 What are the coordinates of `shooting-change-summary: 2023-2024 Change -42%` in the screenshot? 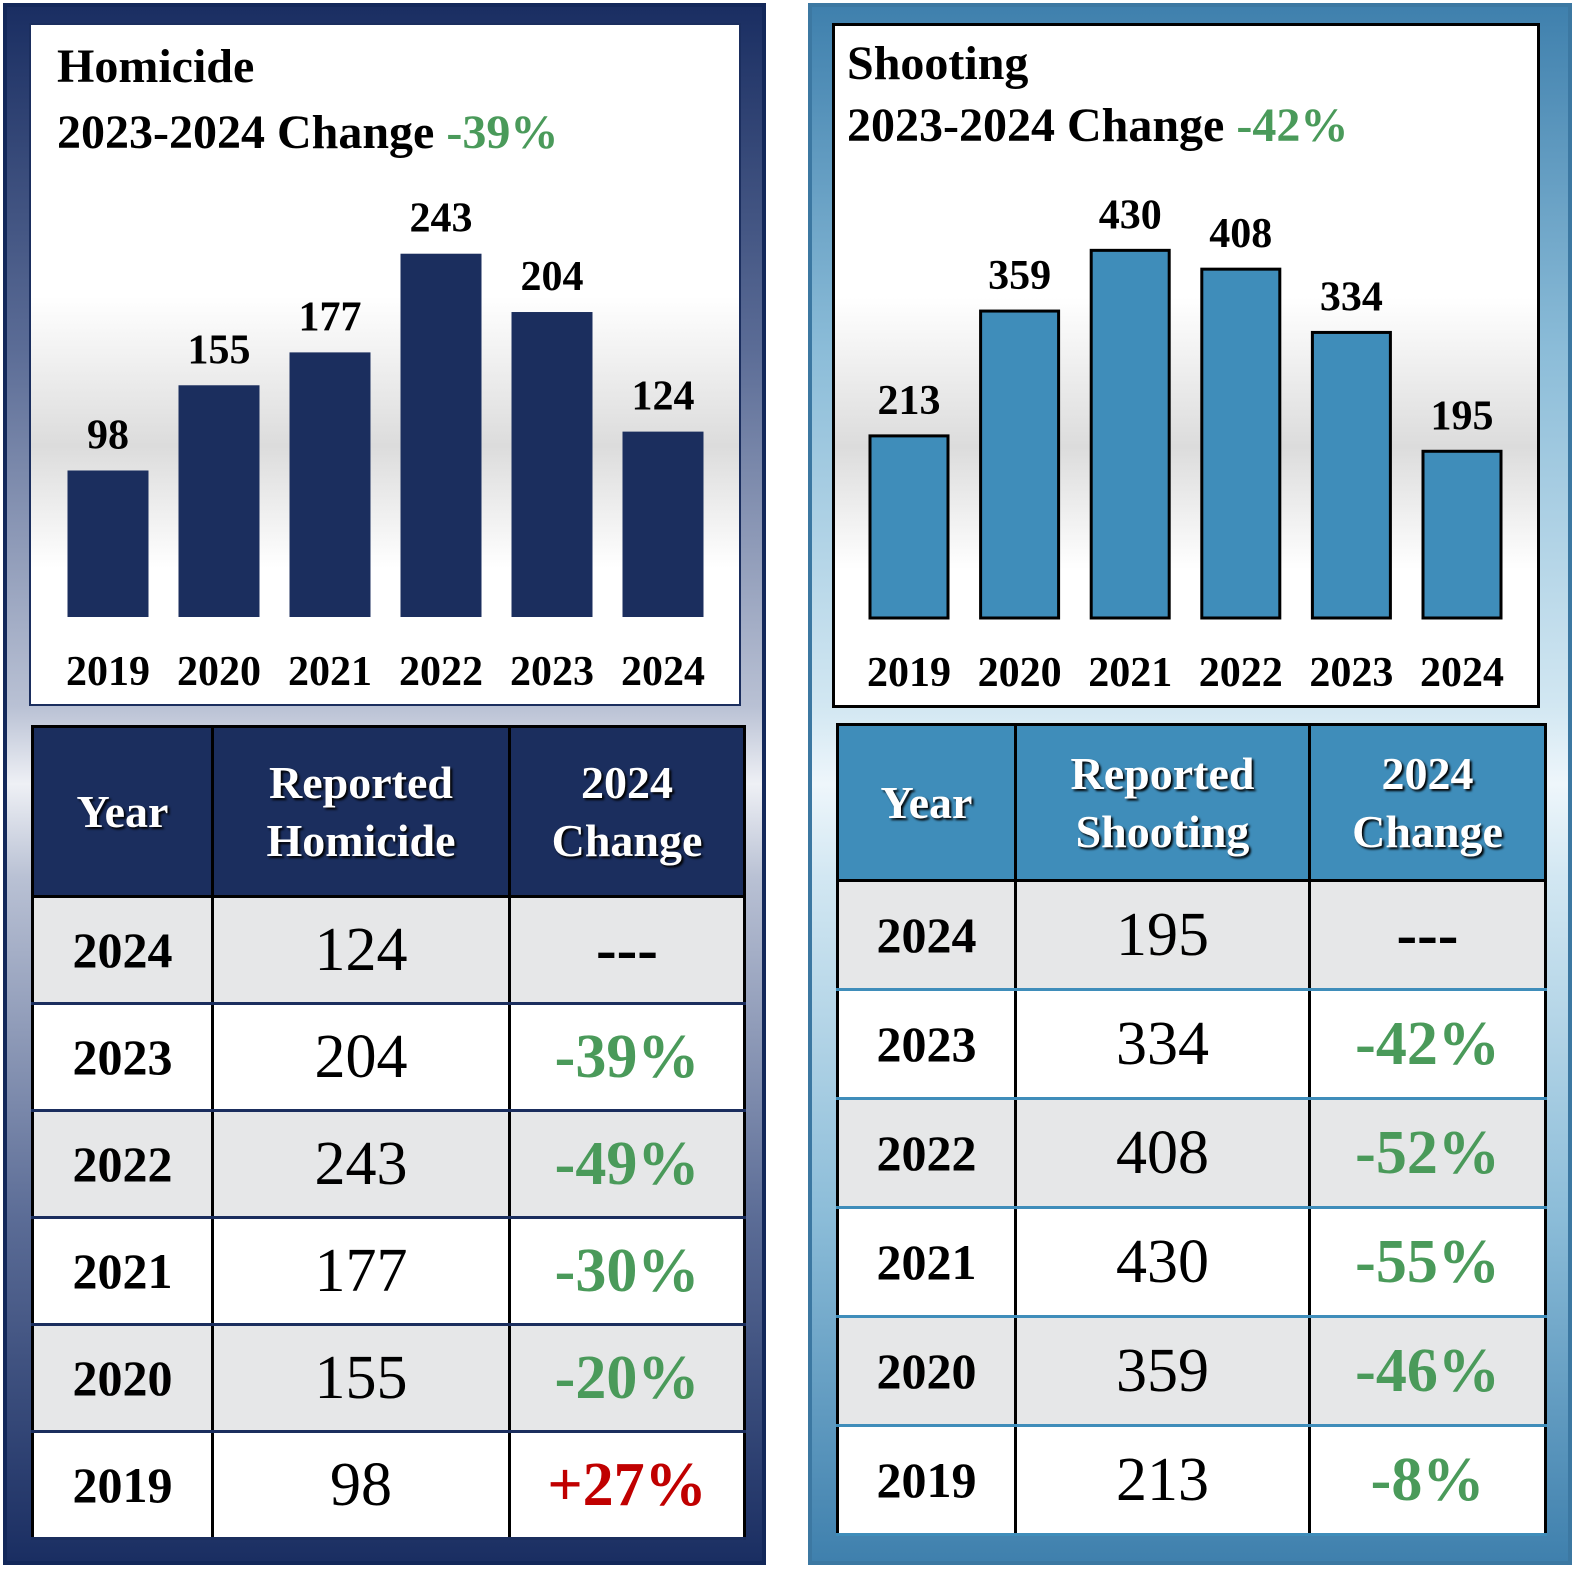 It's located at (1097, 126).